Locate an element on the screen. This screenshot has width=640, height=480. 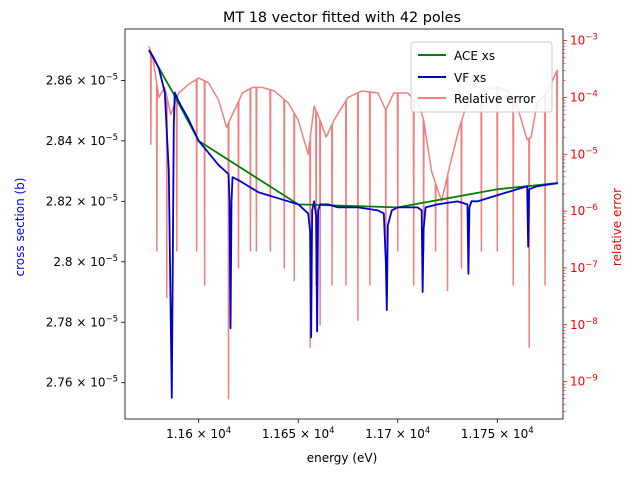
legend: ACE xs VF xs Relative error is located at coordinates (481, 77).